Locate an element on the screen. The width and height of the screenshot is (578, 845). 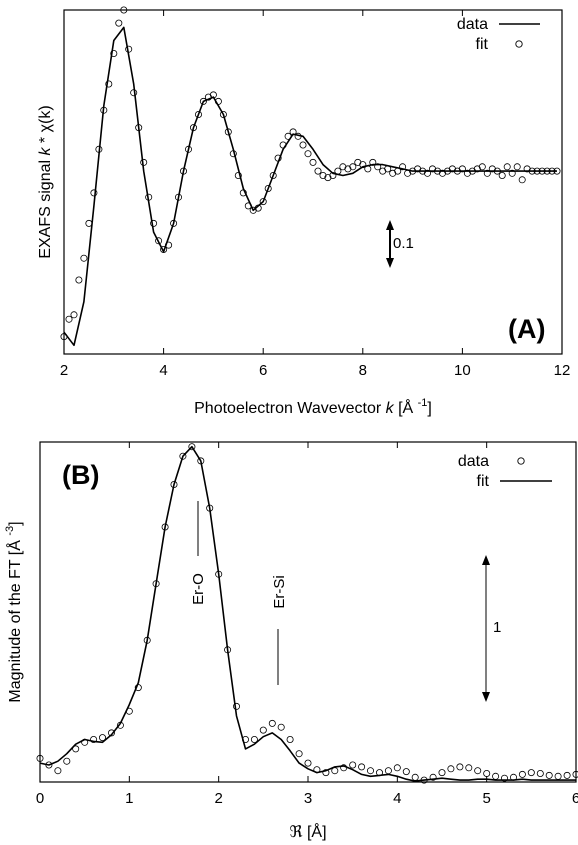
panel-a-x-tick-label: 10 is located at coordinates (462, 370).